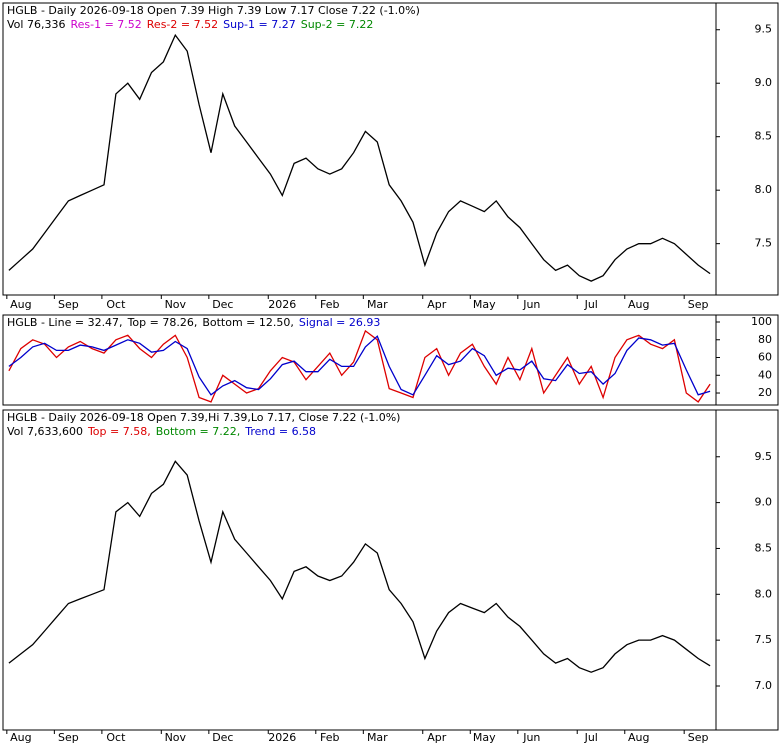  What do you see at coordinates (248, 322) in the screenshot?
I see `header-part: Bottom = 12.50,` at bounding box center [248, 322].